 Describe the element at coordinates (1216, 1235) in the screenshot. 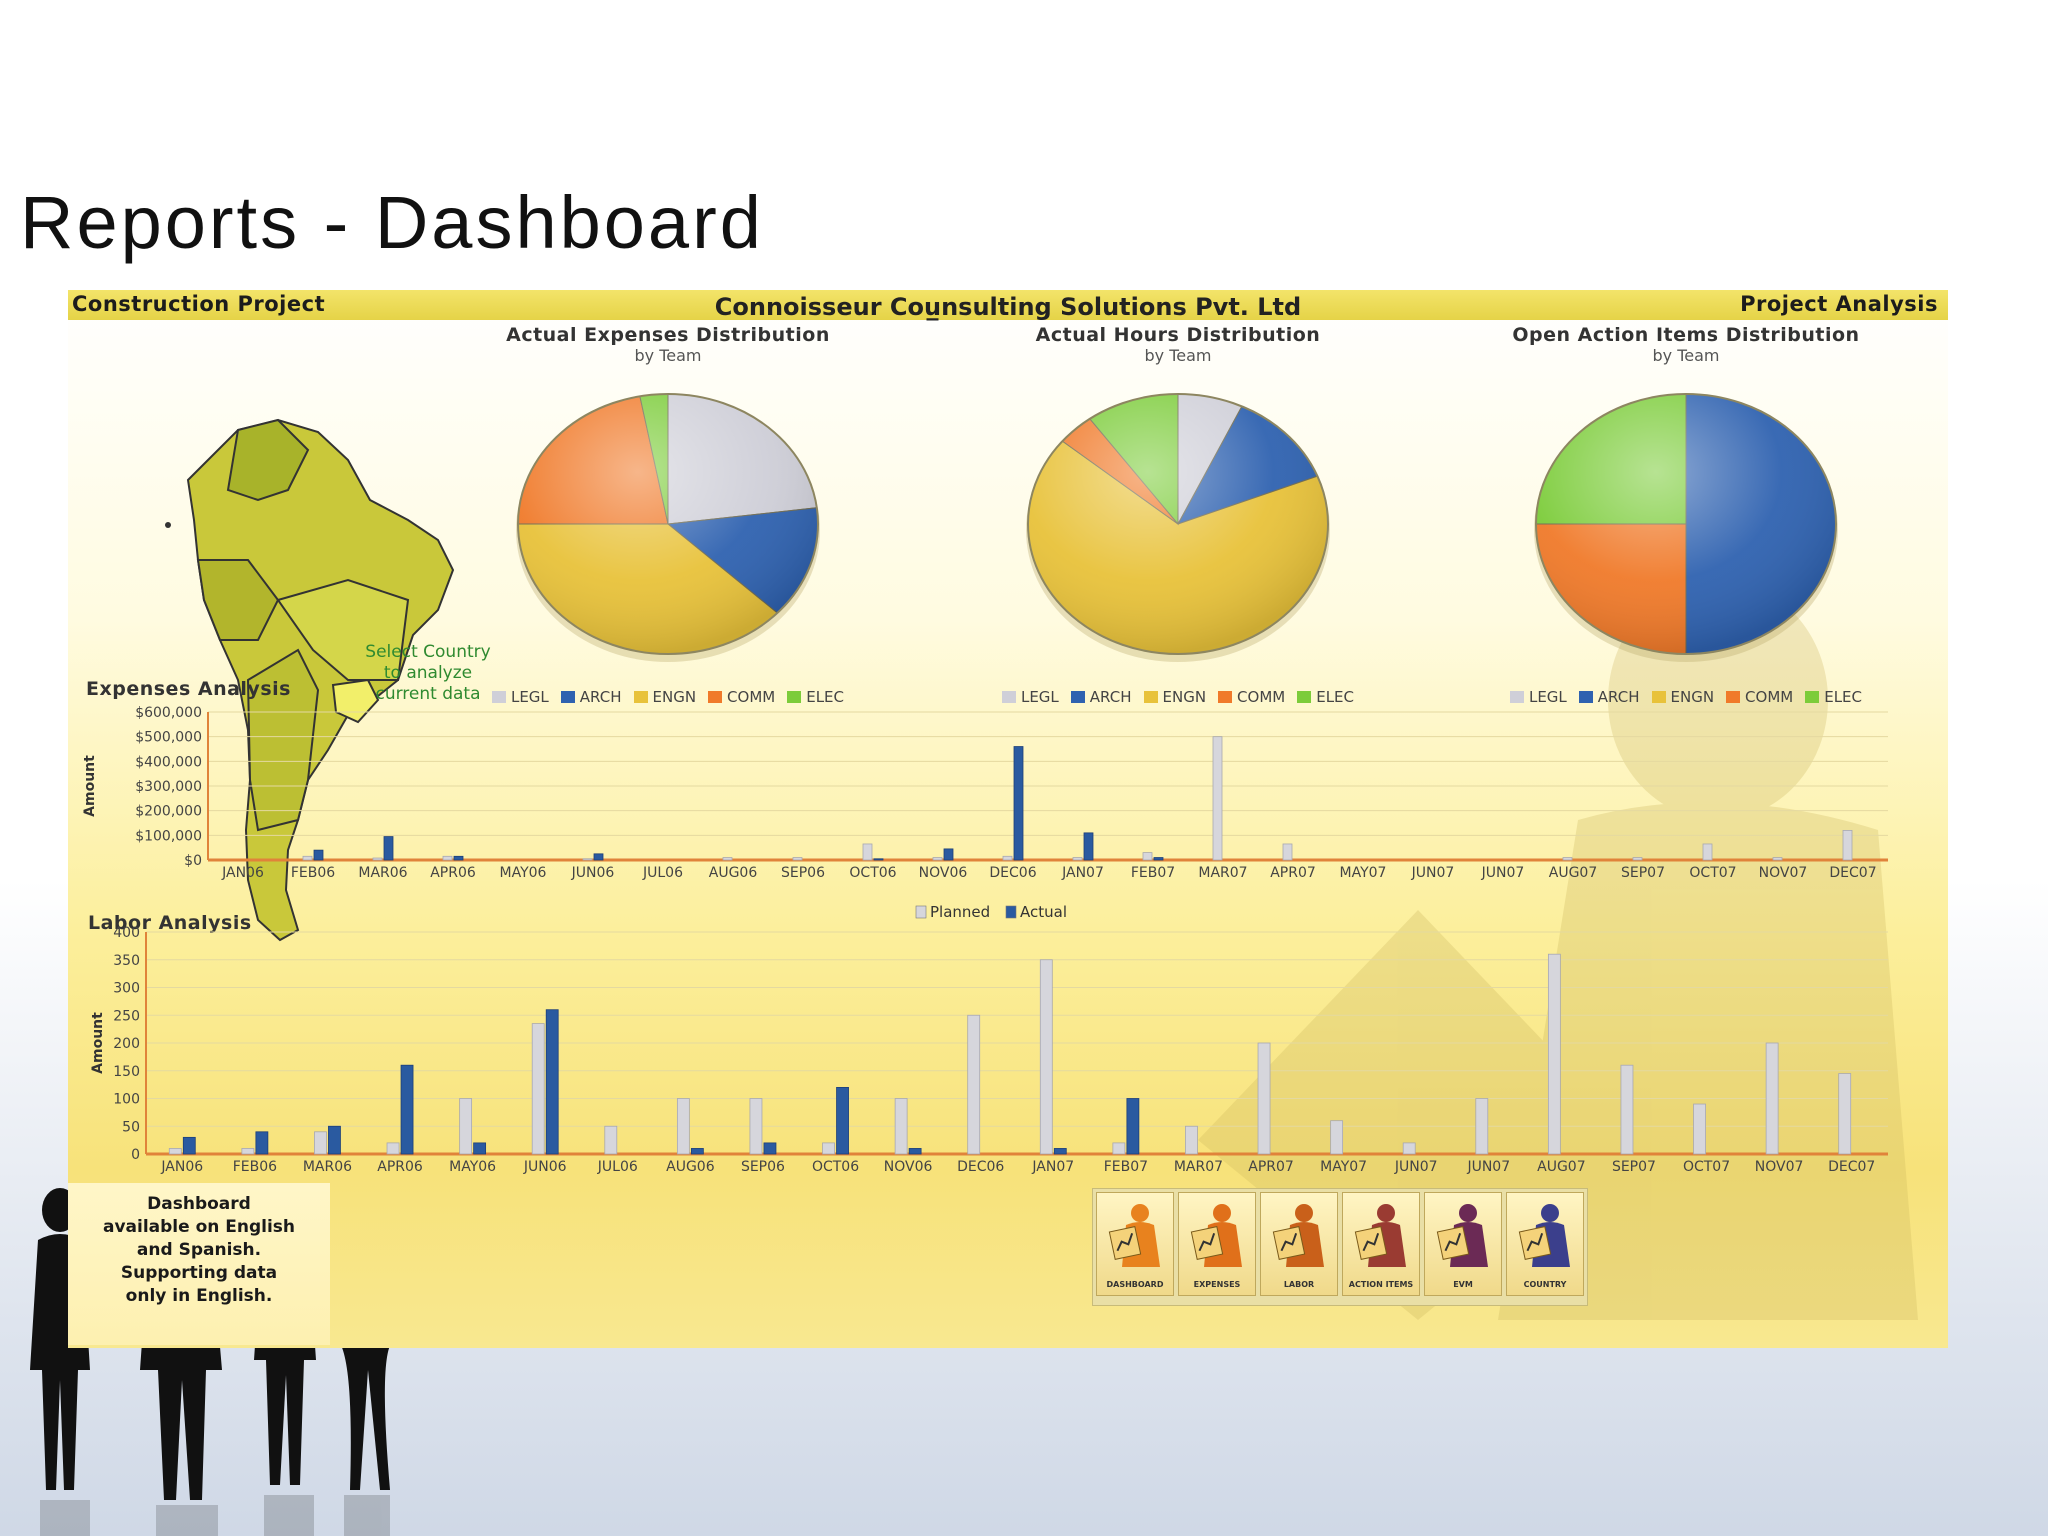

I see `expenses-icon` at that location.